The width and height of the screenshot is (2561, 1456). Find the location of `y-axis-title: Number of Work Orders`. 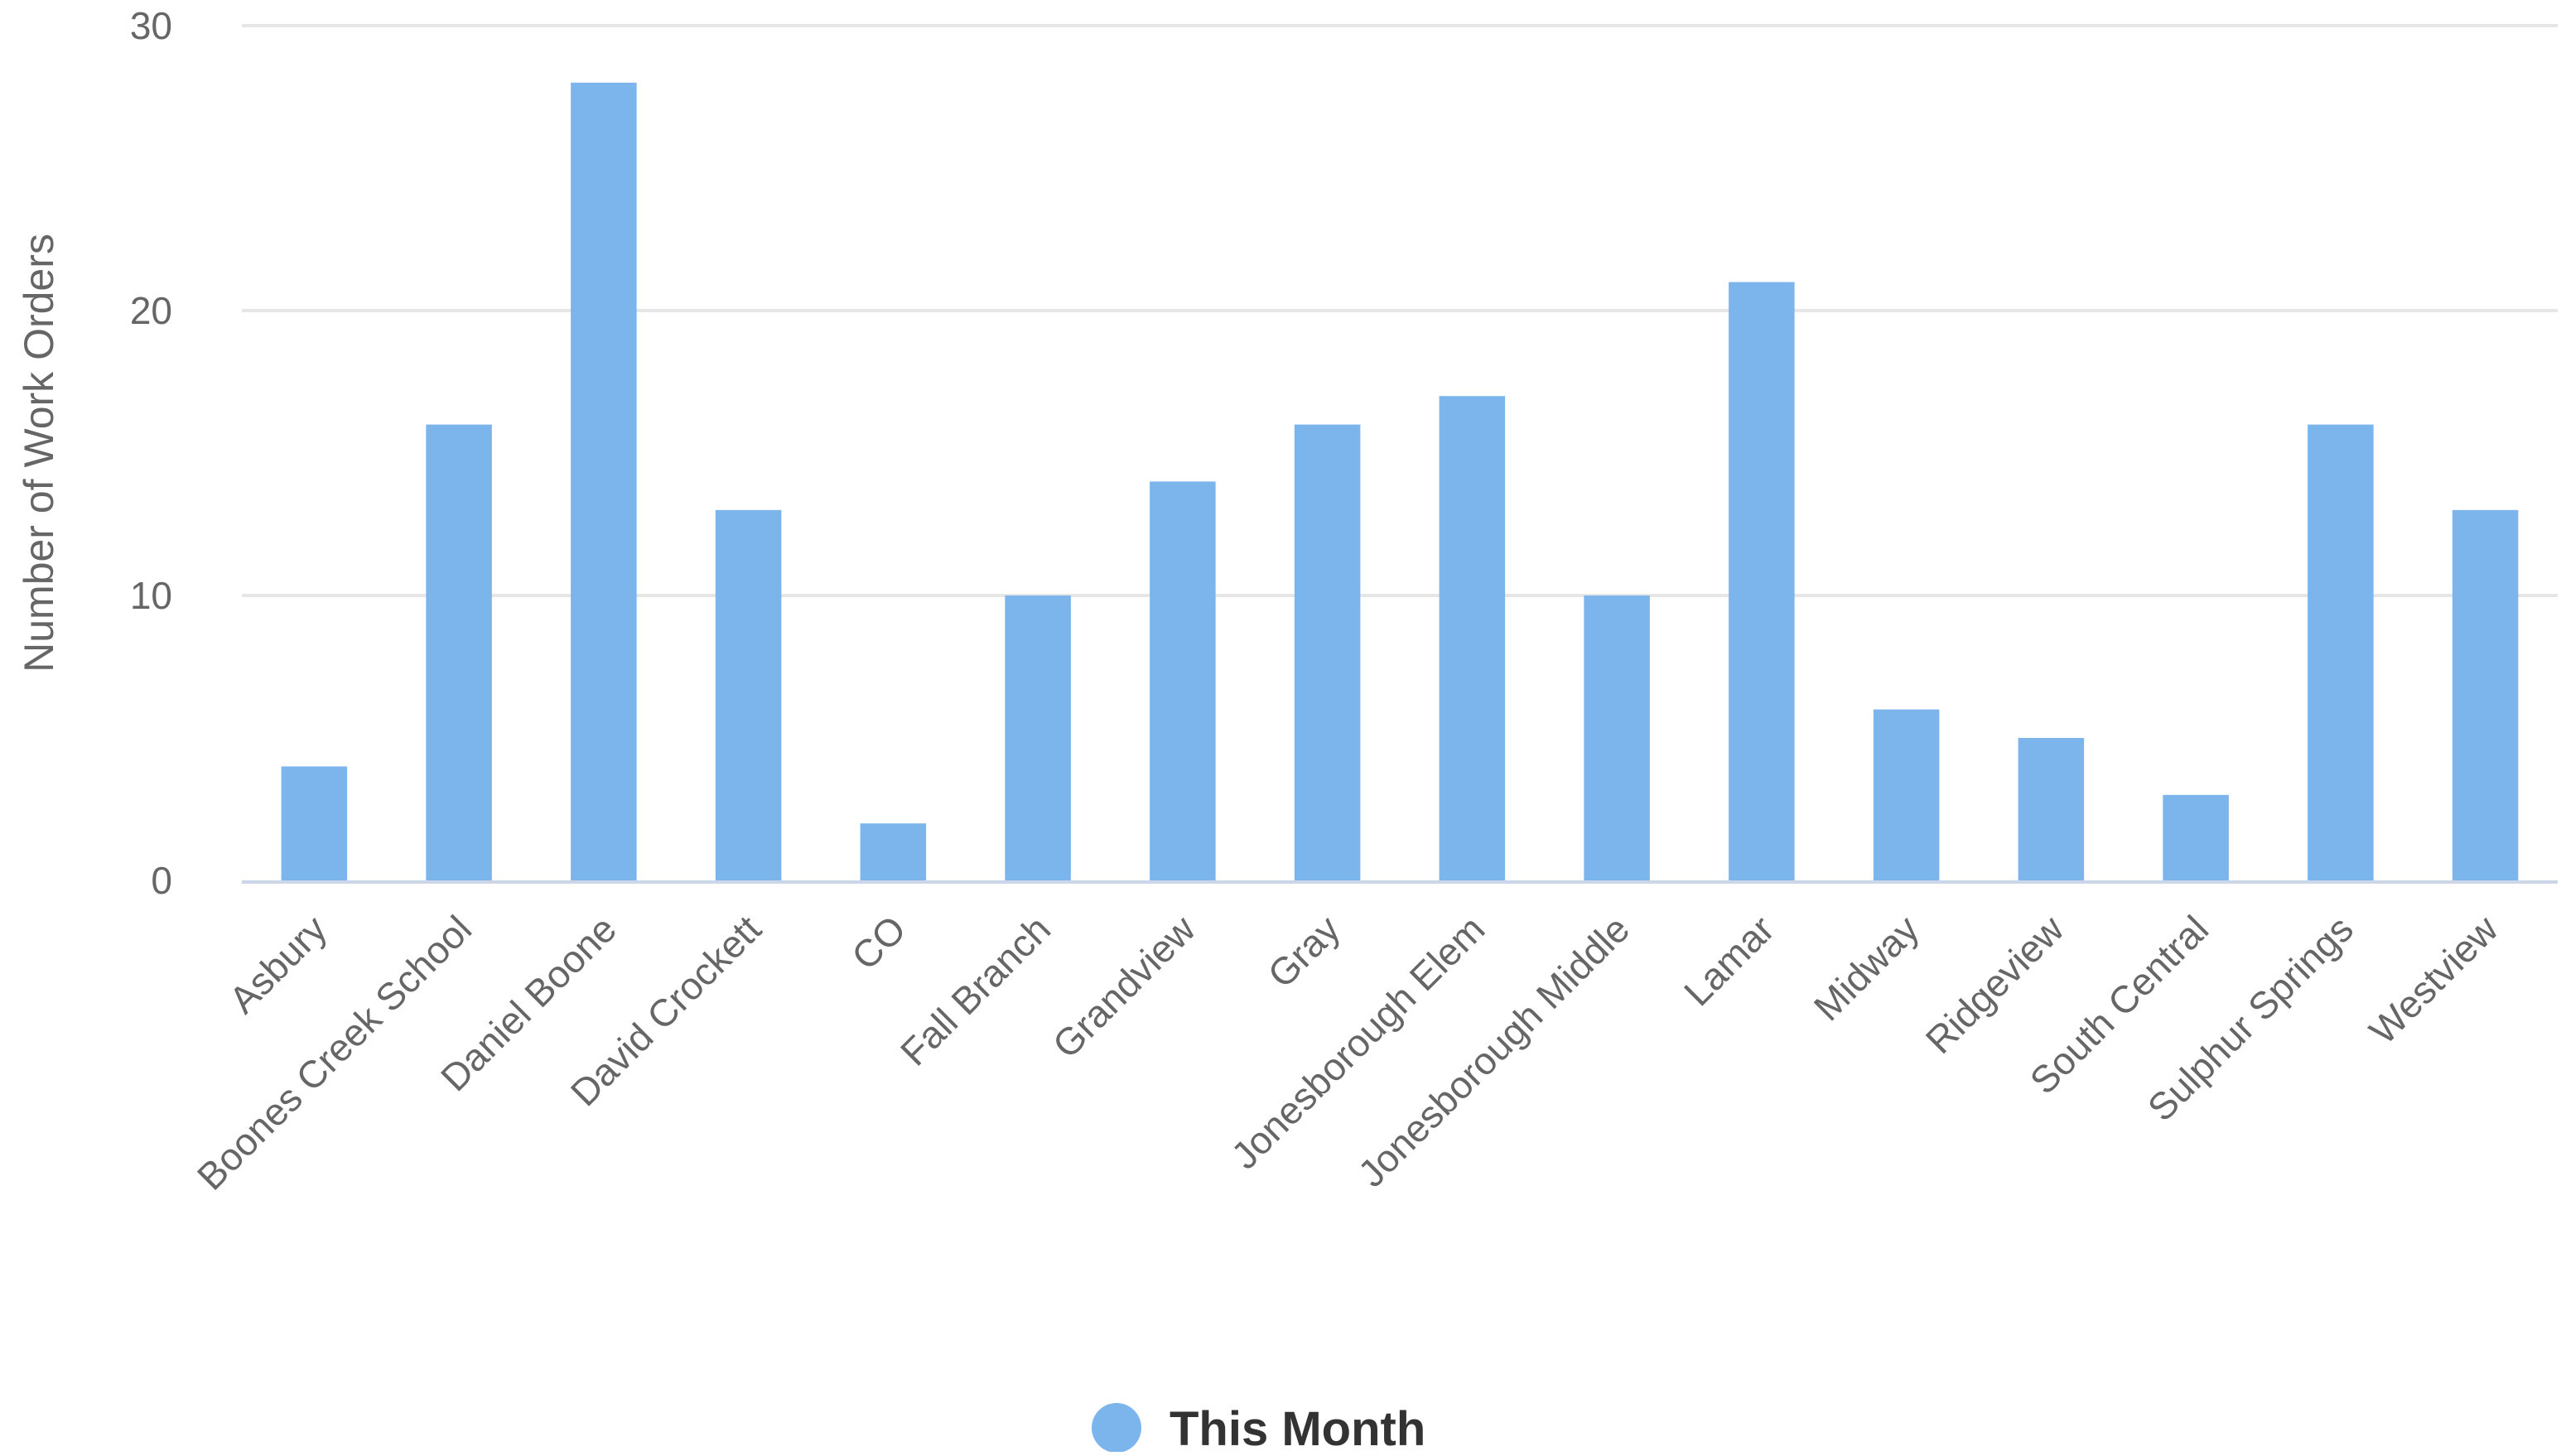

y-axis-title: Number of Work Orders is located at coordinates (39, 453).